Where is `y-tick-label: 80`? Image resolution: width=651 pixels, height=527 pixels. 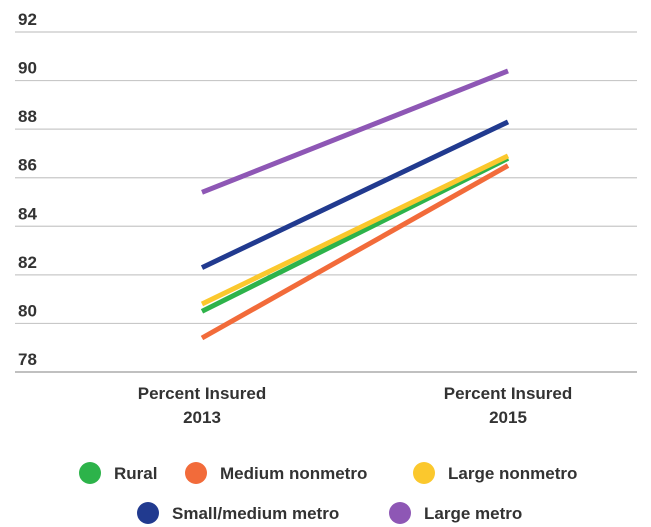 y-tick-label: 80 is located at coordinates (27, 310).